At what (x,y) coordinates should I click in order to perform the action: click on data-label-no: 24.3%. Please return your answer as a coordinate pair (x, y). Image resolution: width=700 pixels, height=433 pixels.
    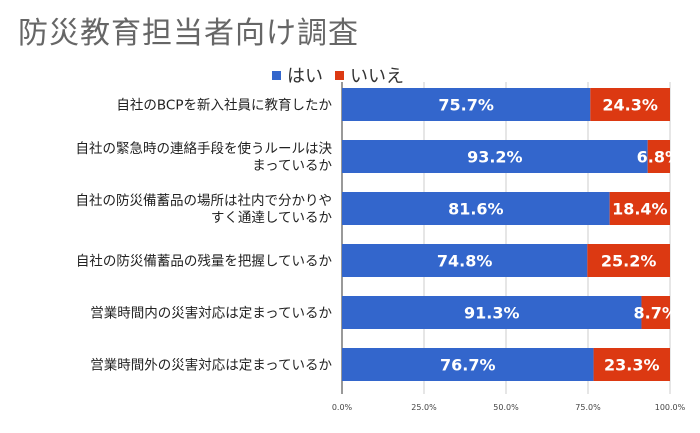
    Looking at the image, I should click on (630, 105).